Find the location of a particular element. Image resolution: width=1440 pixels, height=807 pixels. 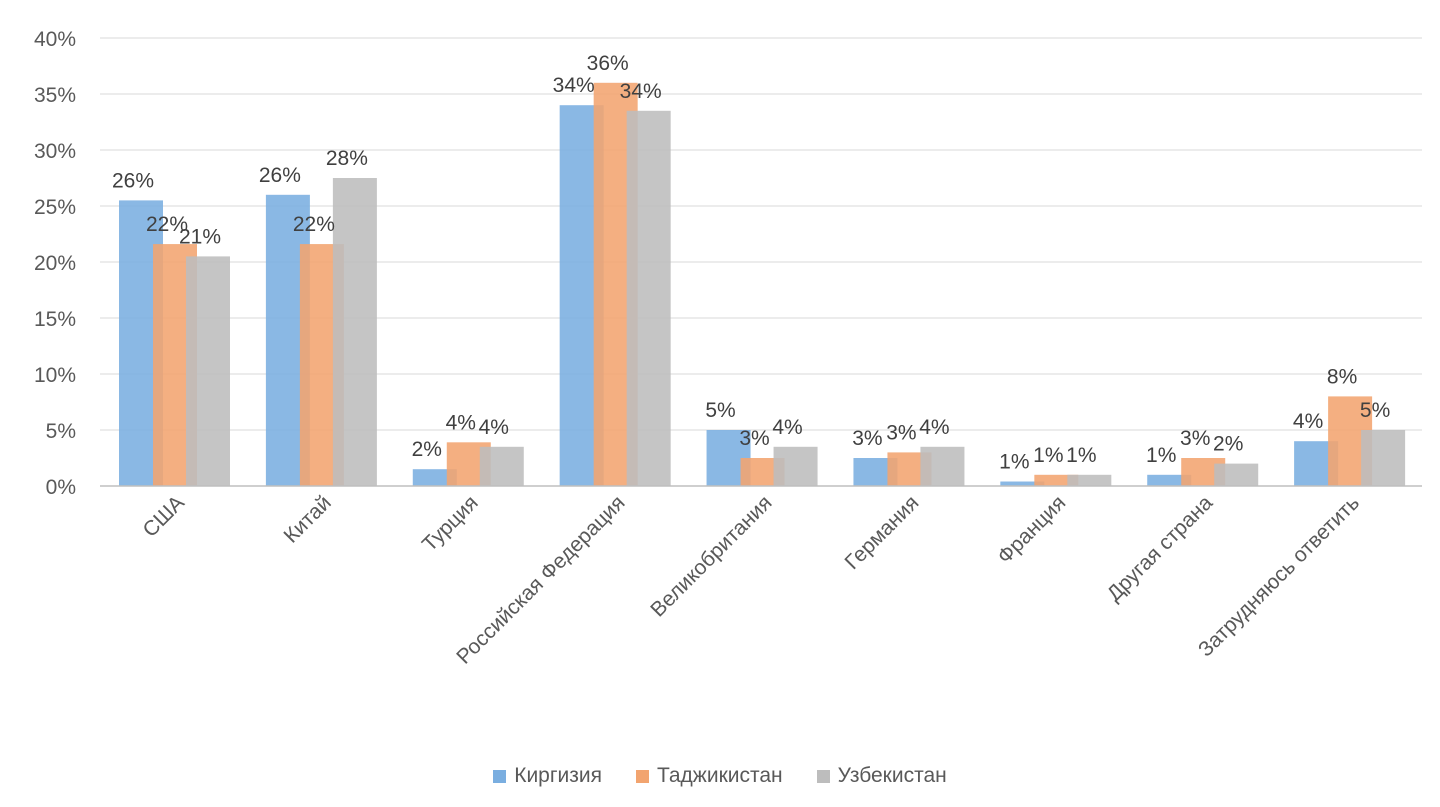

y-tick-label: 5% is located at coordinates (61, 431).